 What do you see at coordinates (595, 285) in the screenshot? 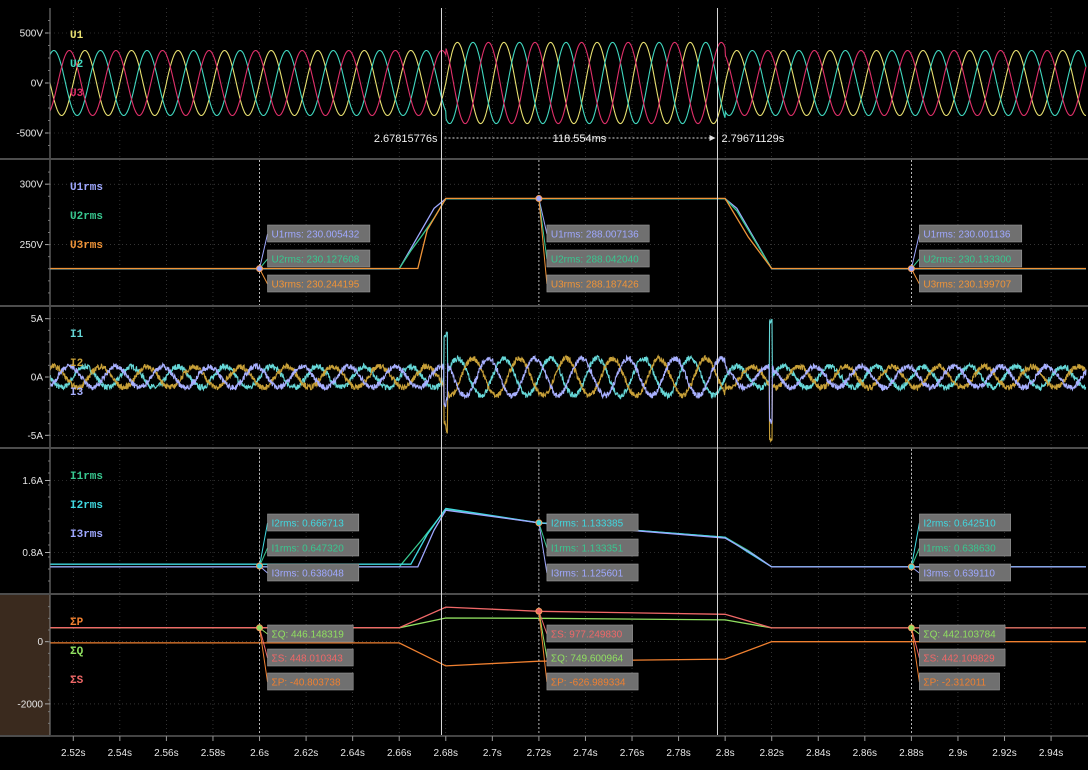
I see `annotation-label: U3rms: 288.187426` at bounding box center [595, 285].